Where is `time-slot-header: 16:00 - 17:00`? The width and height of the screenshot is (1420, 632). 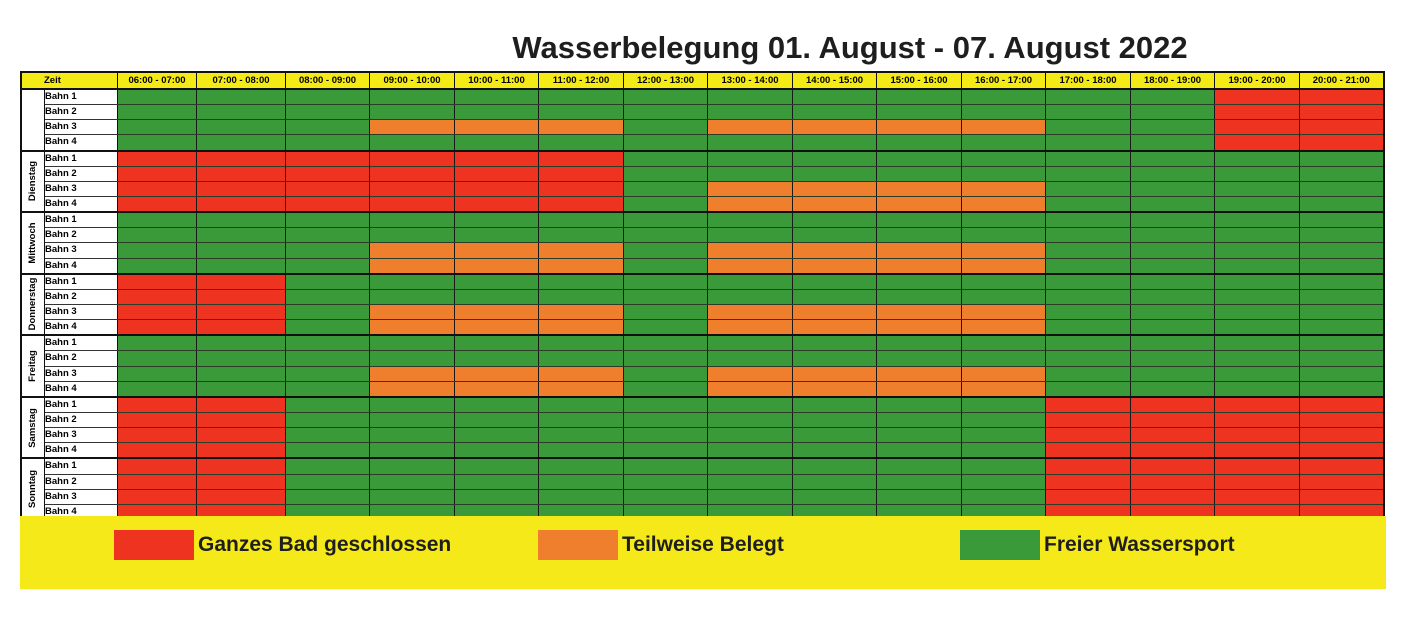 time-slot-header: 16:00 - 17:00 is located at coordinates (1003, 80).